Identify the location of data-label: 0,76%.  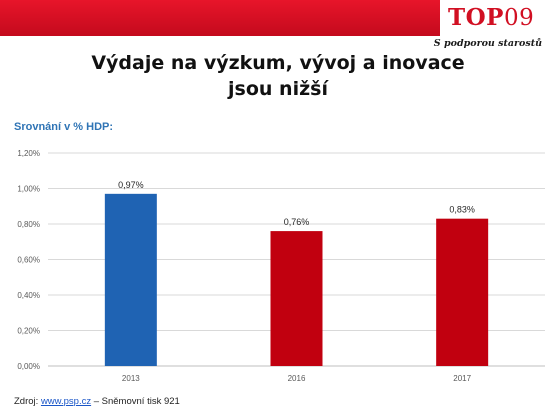
(297, 222).